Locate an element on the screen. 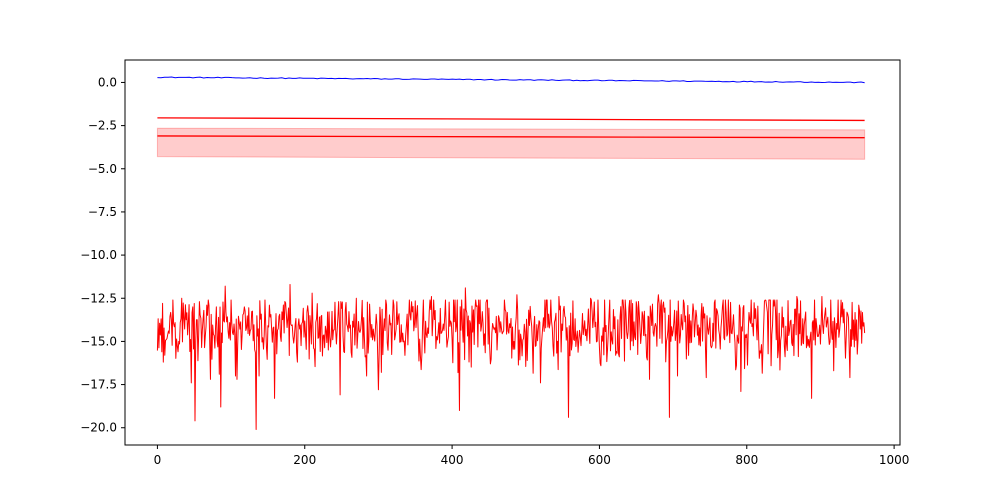  x-tick-label: 0 is located at coordinates (158, 460).